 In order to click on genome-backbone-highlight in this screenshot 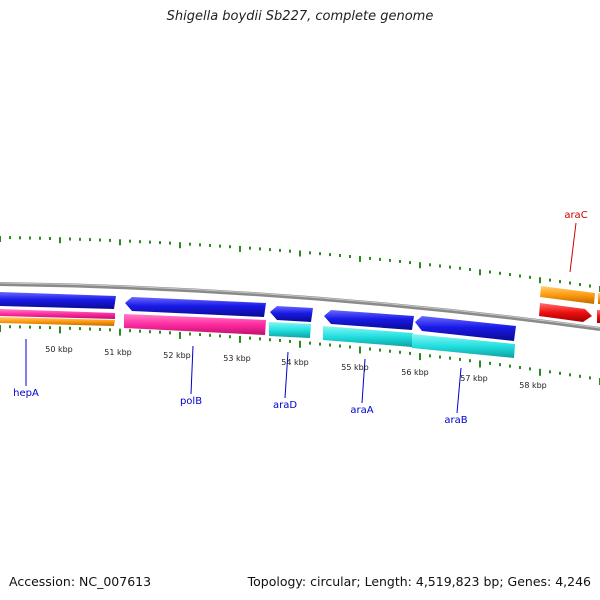, I will do `click(300, 305)`.